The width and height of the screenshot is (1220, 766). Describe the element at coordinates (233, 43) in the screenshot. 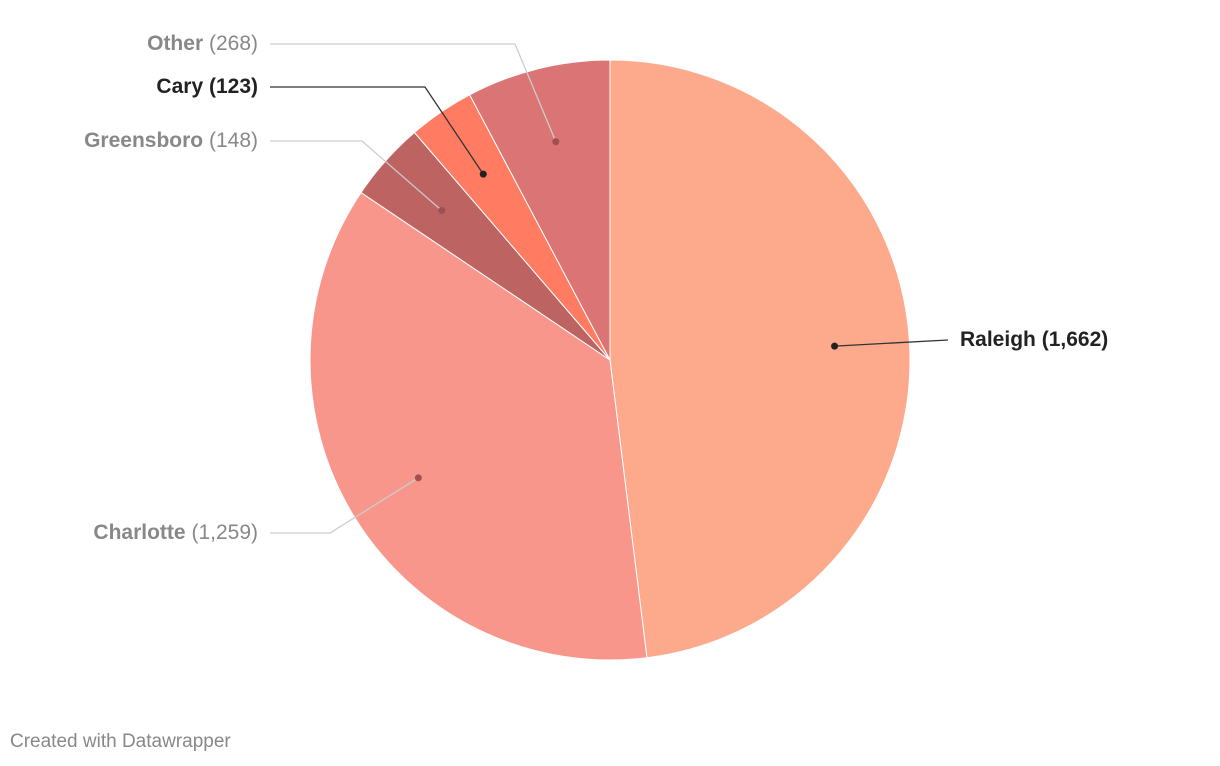

I see `slice-value: (268)` at that location.